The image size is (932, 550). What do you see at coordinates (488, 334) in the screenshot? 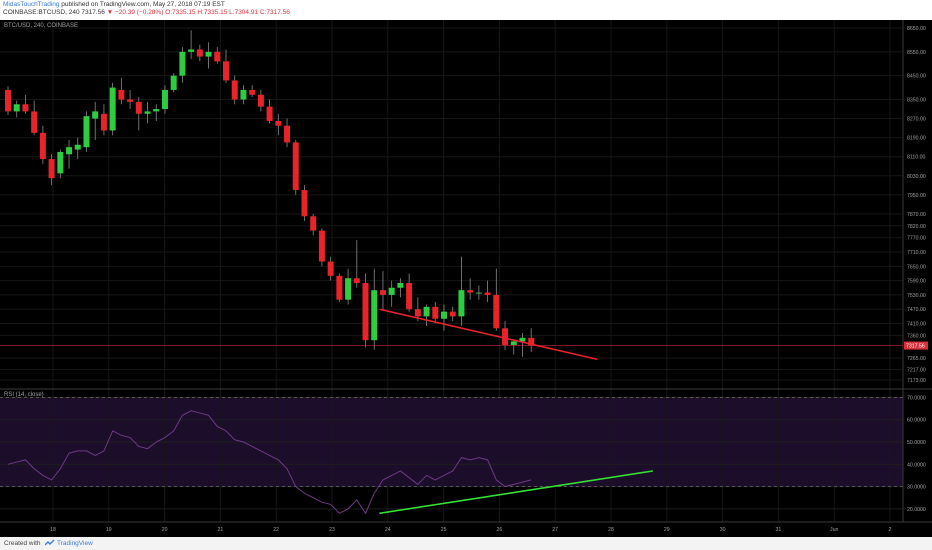
I see `price-support-trendline` at bounding box center [488, 334].